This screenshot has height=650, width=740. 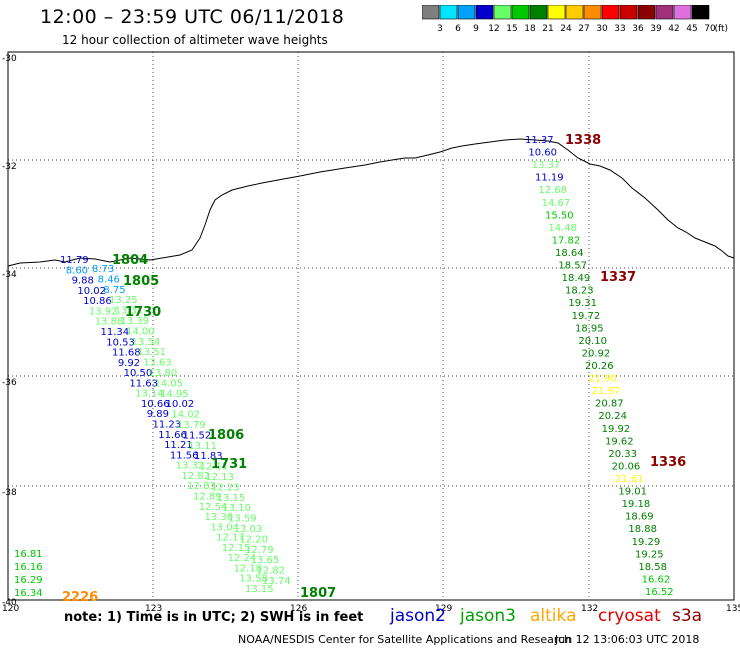 What do you see at coordinates (126, 353) in the screenshot?
I see `swh-value: 11.68` at bounding box center [126, 353].